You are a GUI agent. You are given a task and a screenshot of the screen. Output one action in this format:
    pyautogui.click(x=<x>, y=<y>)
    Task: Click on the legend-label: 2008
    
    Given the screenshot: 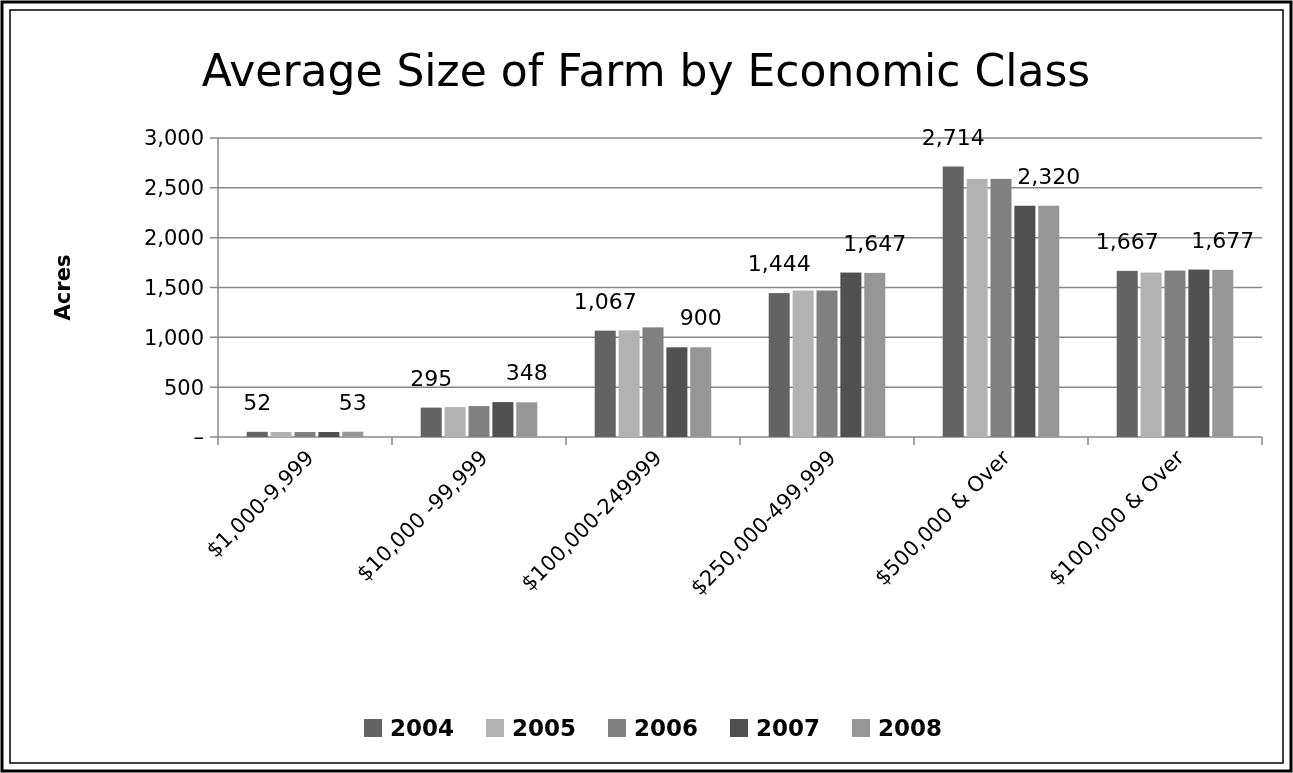 What is the action you would take?
    pyautogui.click(x=910, y=728)
    